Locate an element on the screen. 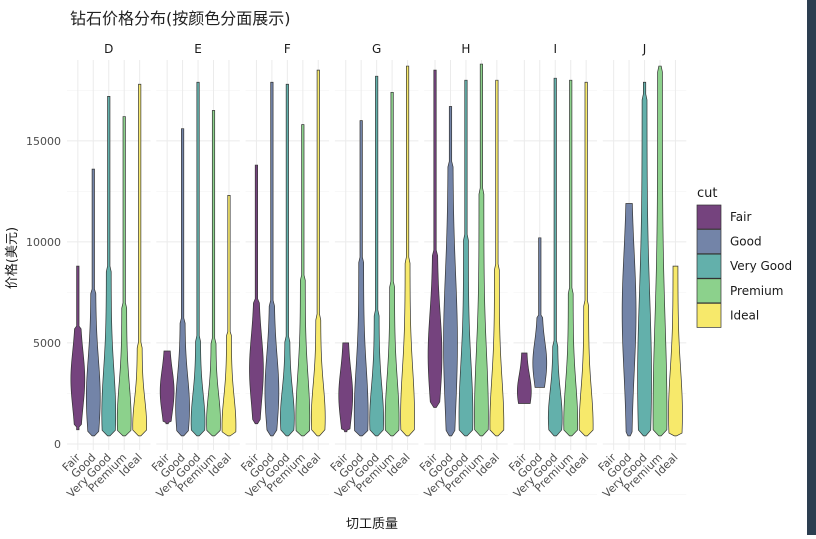 The width and height of the screenshot is (816, 539). violin-H-very-good is located at coordinates (466, 258).